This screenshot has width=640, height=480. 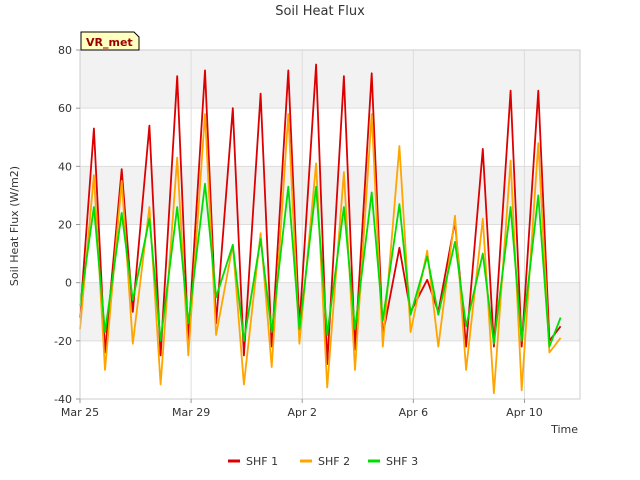 I want to click on y-axis-ticks: -40 -20 0 20 40 60 80, so click(x=67, y=225).